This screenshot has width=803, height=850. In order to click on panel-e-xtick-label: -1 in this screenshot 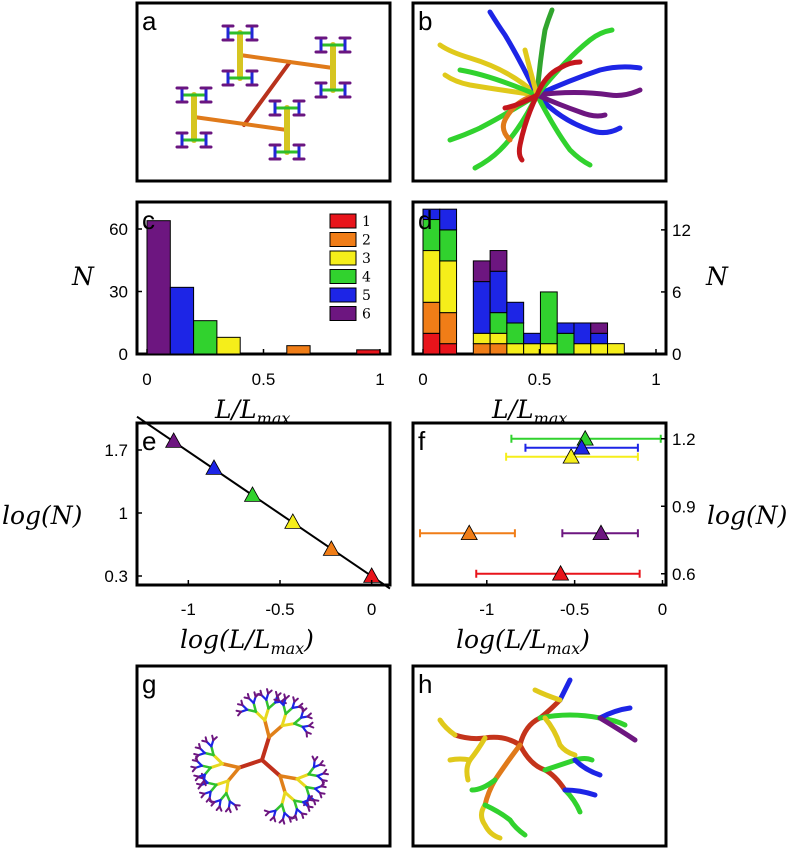, I will do `click(188, 609)`.